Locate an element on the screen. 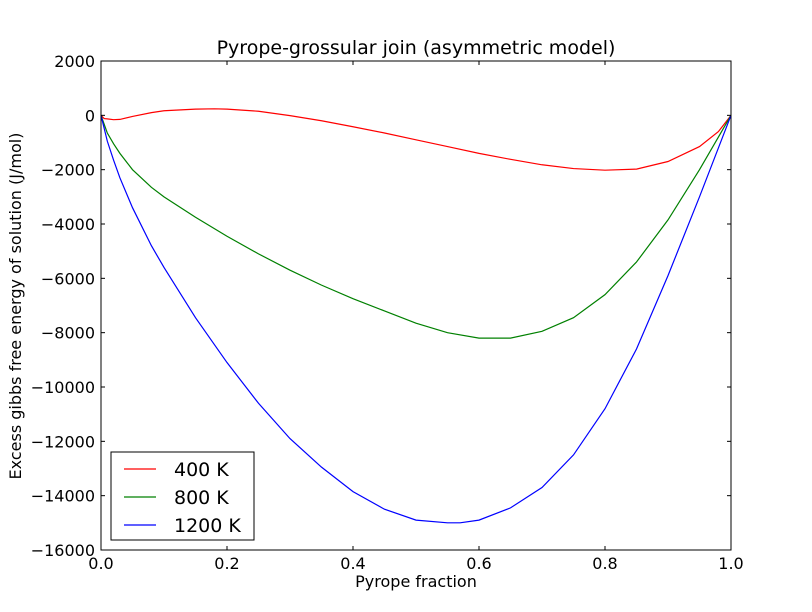 The width and height of the screenshot is (812, 612). y-tick-label: 0 is located at coordinates (90, 115).